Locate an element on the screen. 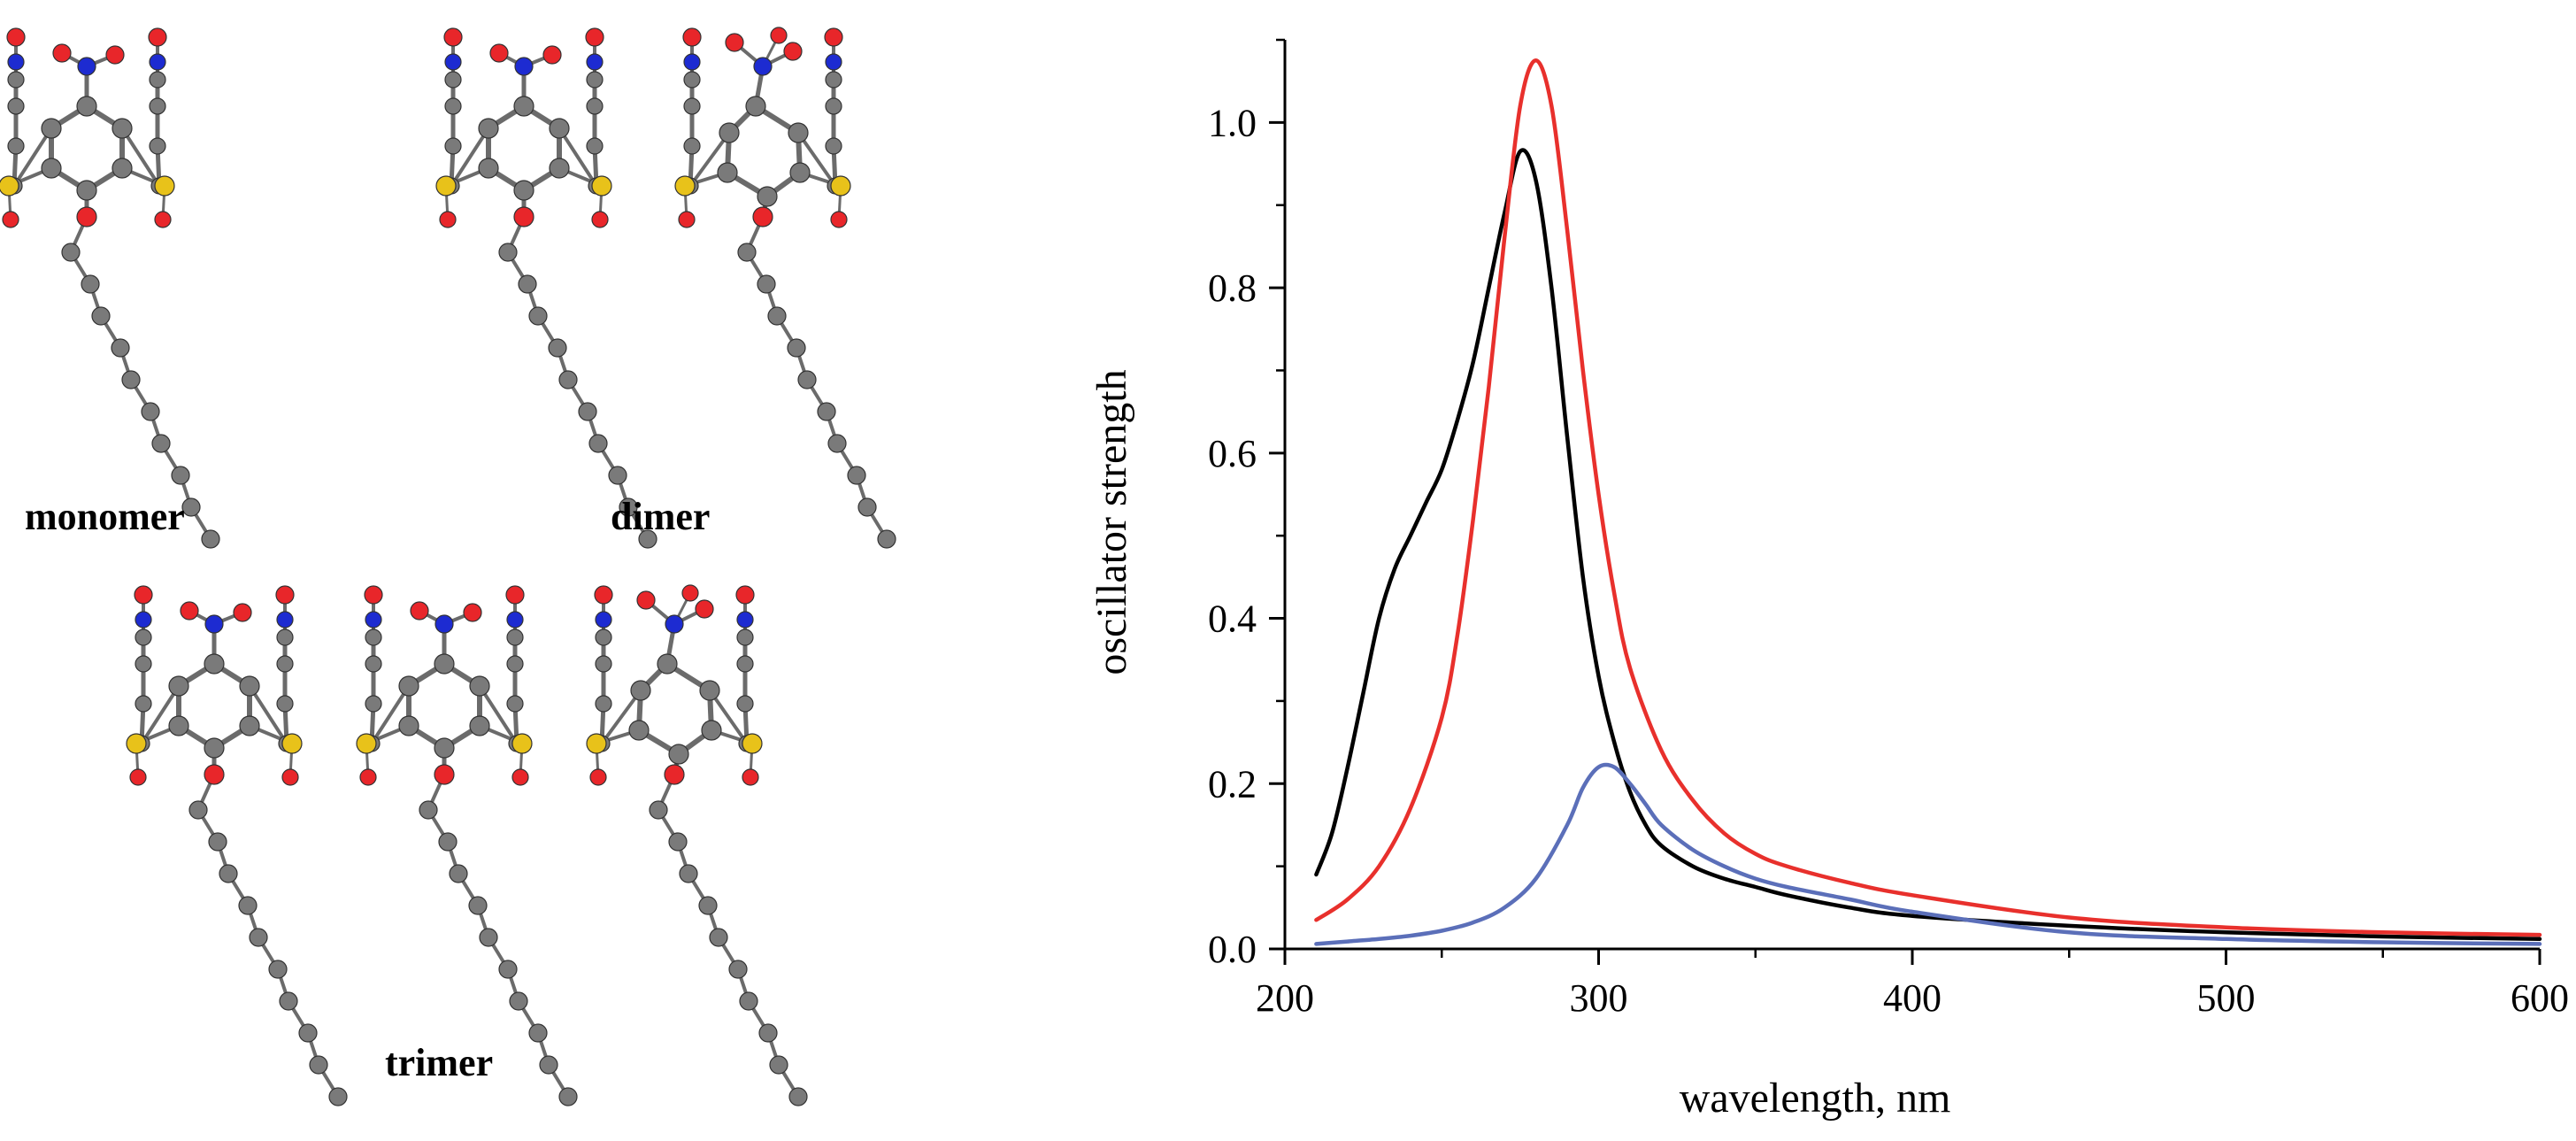  caption-dimer: dimer is located at coordinates (660, 516).